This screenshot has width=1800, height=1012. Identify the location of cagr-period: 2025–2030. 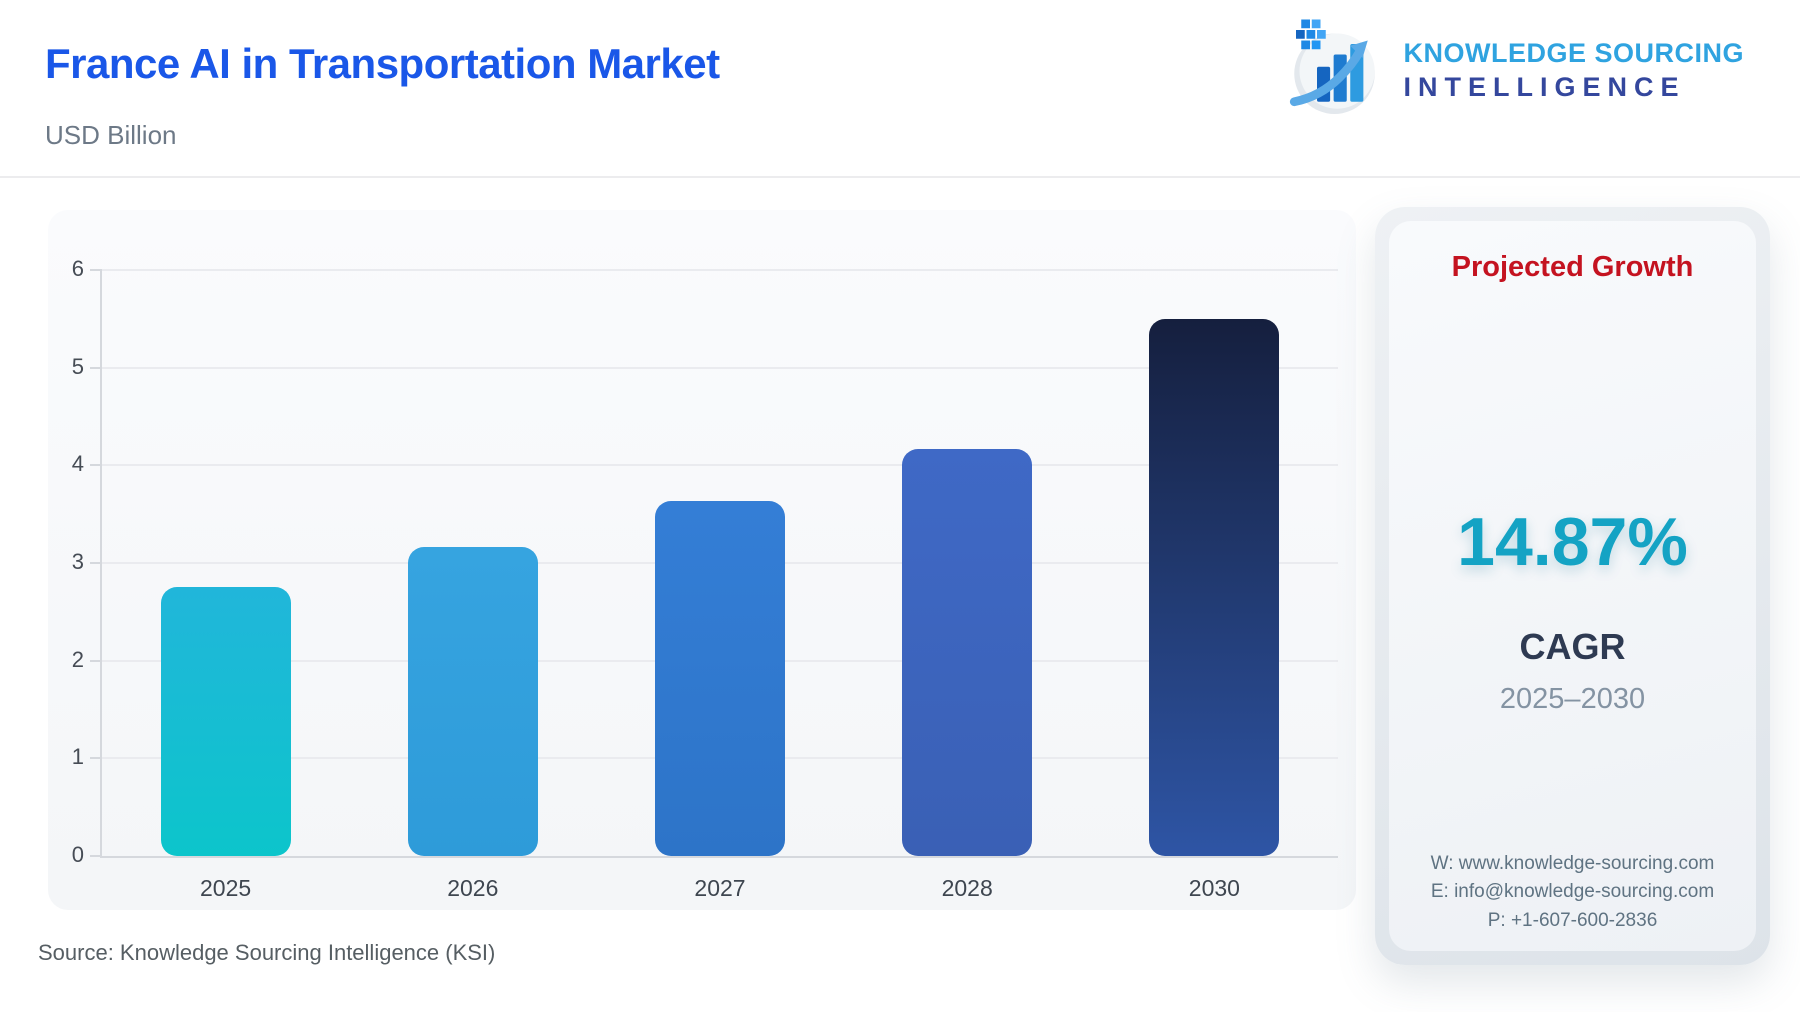
(1572, 699).